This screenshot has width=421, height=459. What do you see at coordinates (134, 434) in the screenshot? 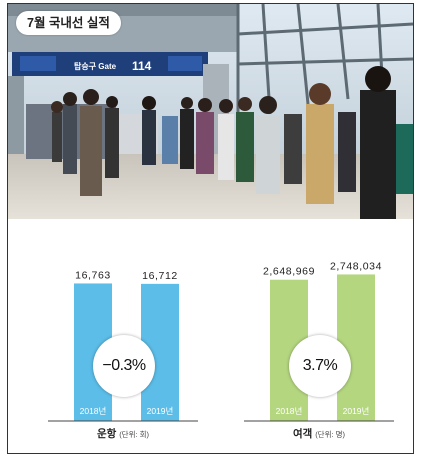
I see `flights-unit: (단위: 회)` at bounding box center [134, 434].